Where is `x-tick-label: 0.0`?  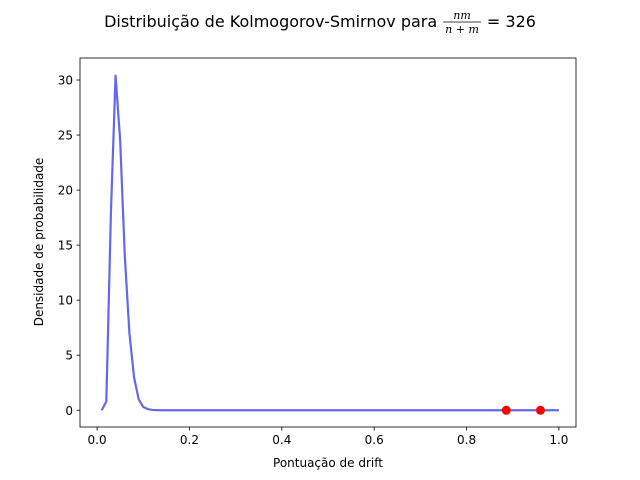
x-tick-label: 0.0 is located at coordinates (97, 440).